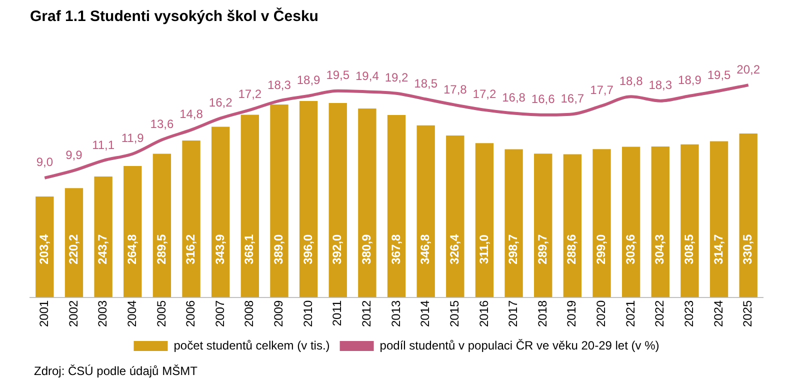 The height and width of the screenshot is (391, 793). I want to click on data-label: 19,4, so click(368, 76).